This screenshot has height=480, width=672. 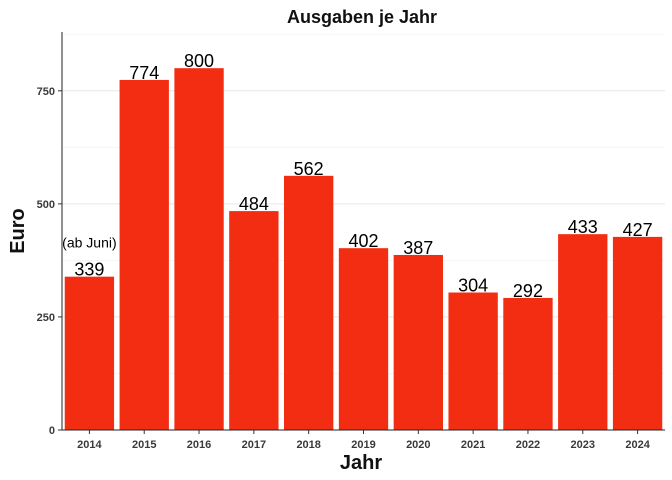 I want to click on y-tick-label-500: 500, so click(x=46, y=205).